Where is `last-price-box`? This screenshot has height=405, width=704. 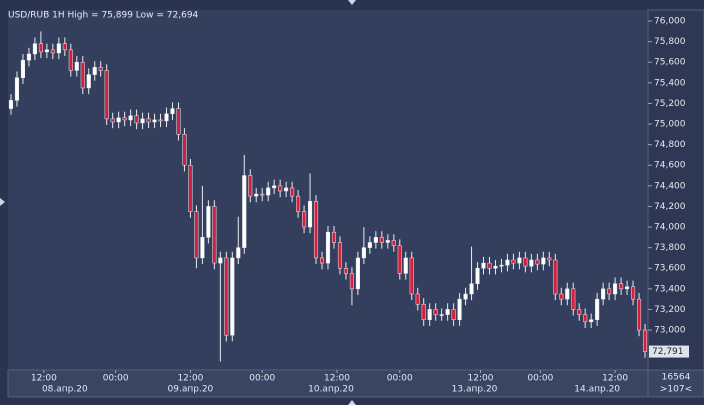
last-price-box is located at coordinates (669, 351).